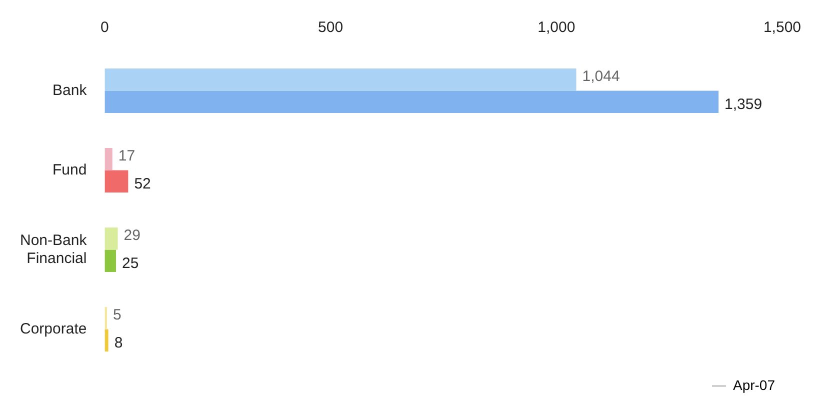 Image resolution: width=815 pixels, height=403 pixels. Describe the element at coordinates (142, 184) in the screenshot. I see `data-label: 52` at that location.